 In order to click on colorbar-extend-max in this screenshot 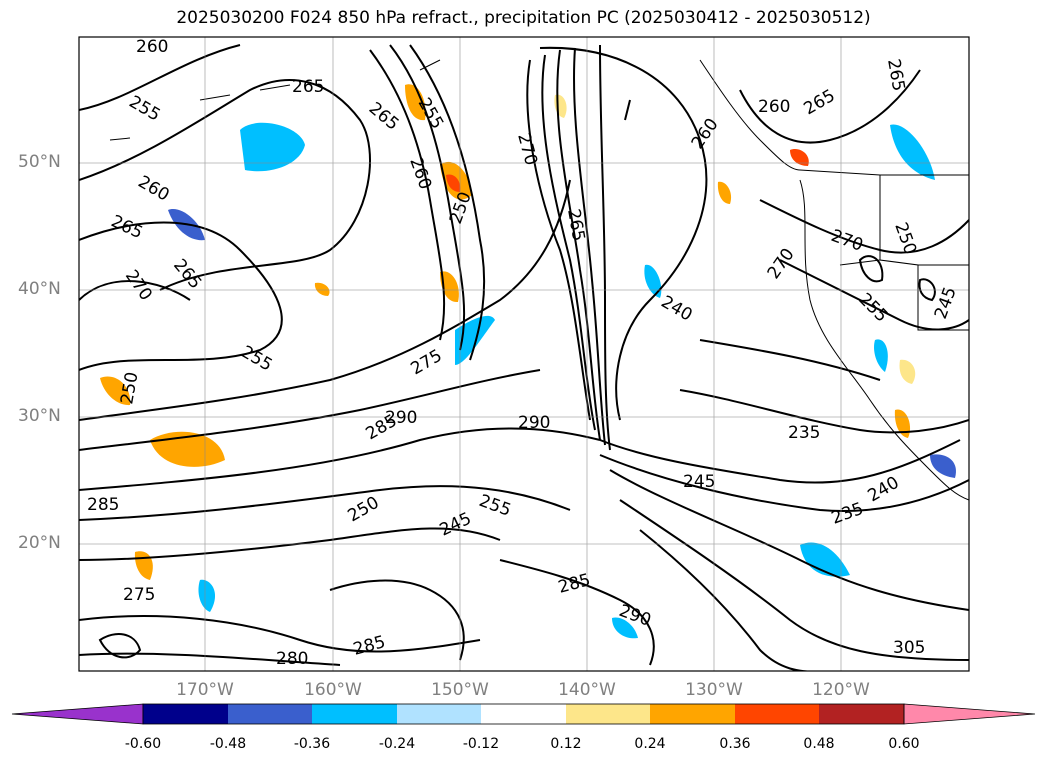, I will do `click(969, 714)`.